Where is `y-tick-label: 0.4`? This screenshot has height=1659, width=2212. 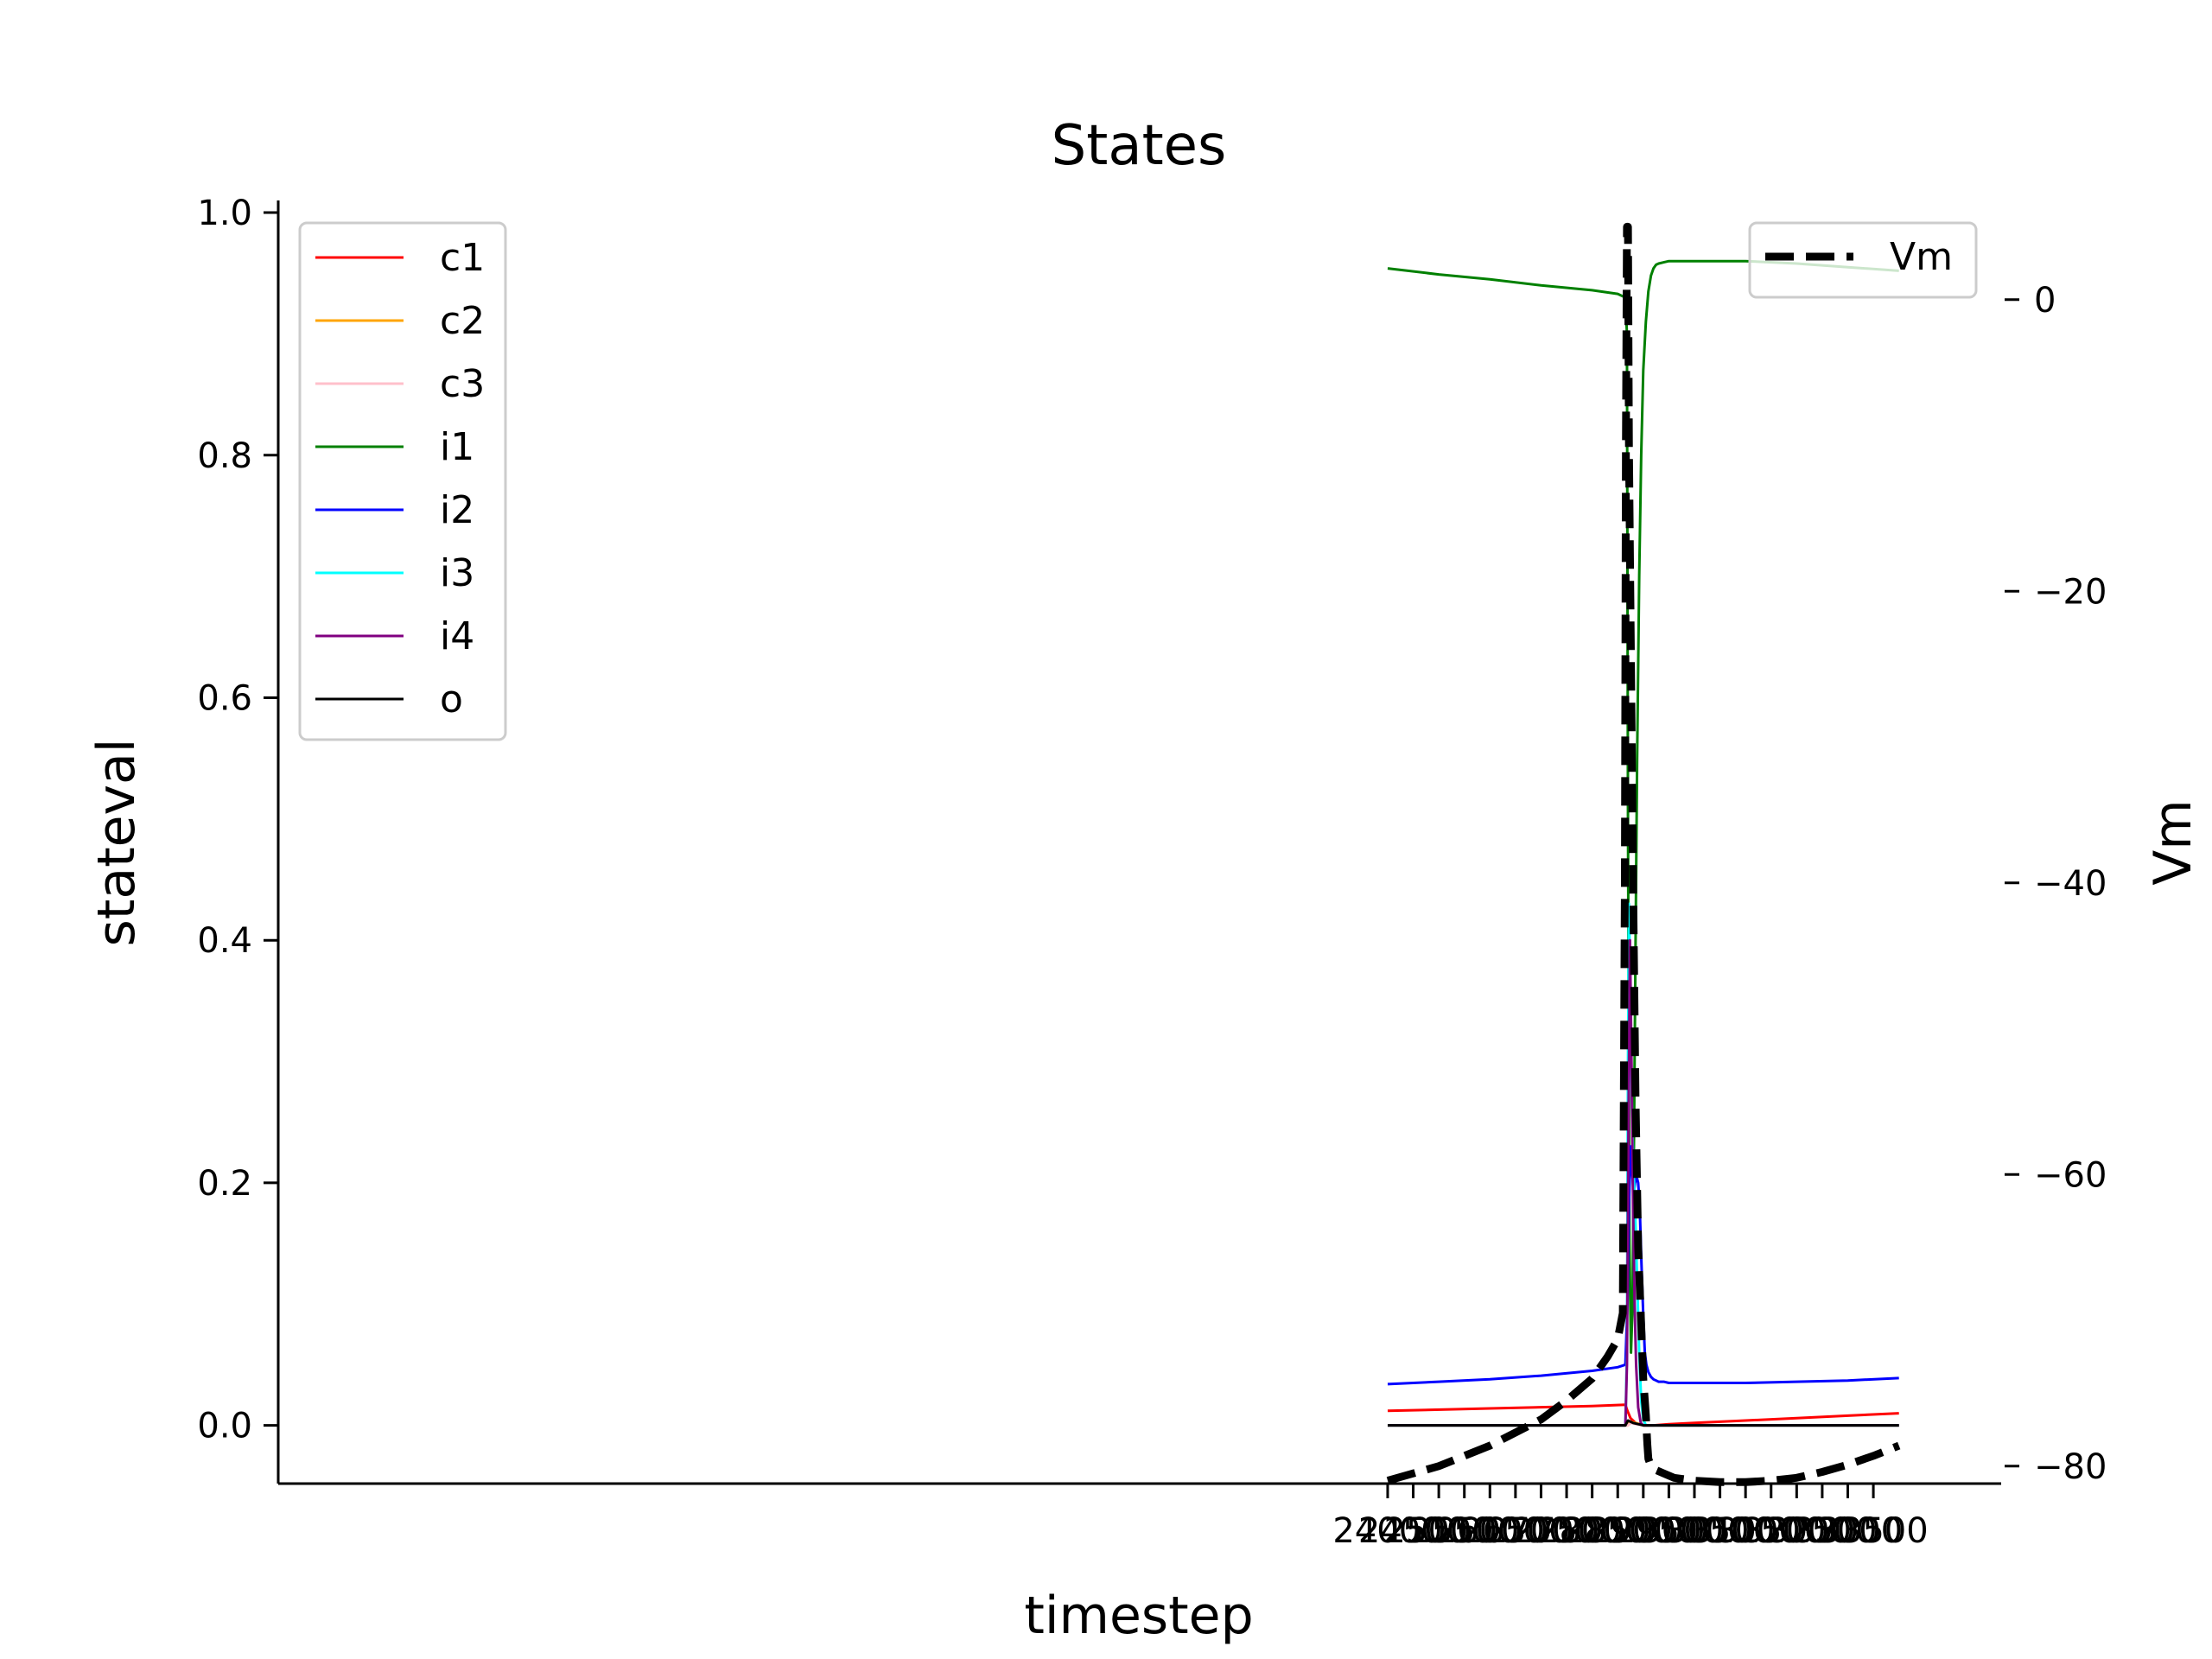
y-tick-label: 0.4 is located at coordinates (224, 941).